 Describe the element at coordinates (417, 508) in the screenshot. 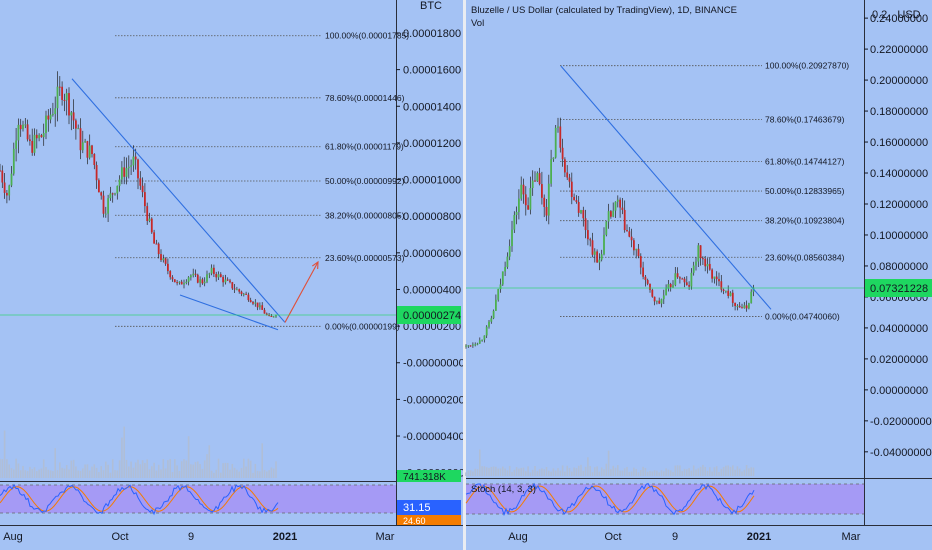

I see `btc-stoch-k-text: 31.15` at that location.